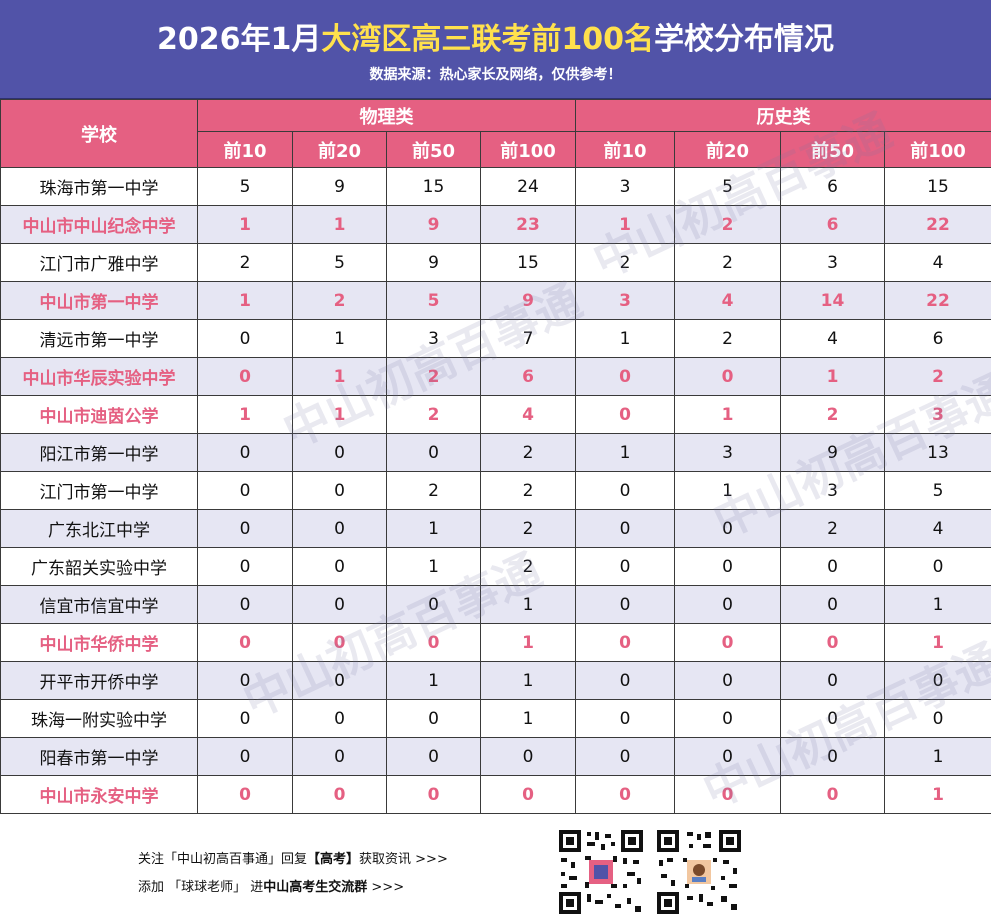  Describe the element at coordinates (99, 452) in the screenshot. I see `school-name: 阳江市第一中学` at that location.